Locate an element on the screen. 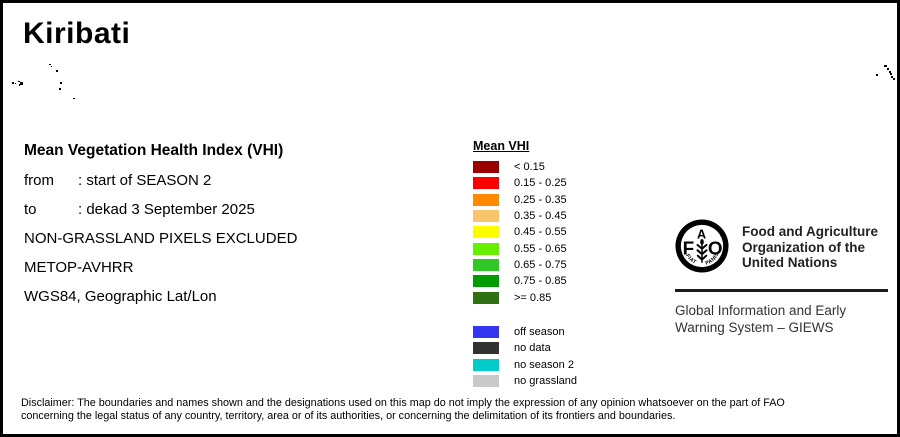 Image resolution: width=900 pixels, height=437 pixels. info-row-projection: WGS84, Geographic Lat/Lon is located at coordinates (120, 296).